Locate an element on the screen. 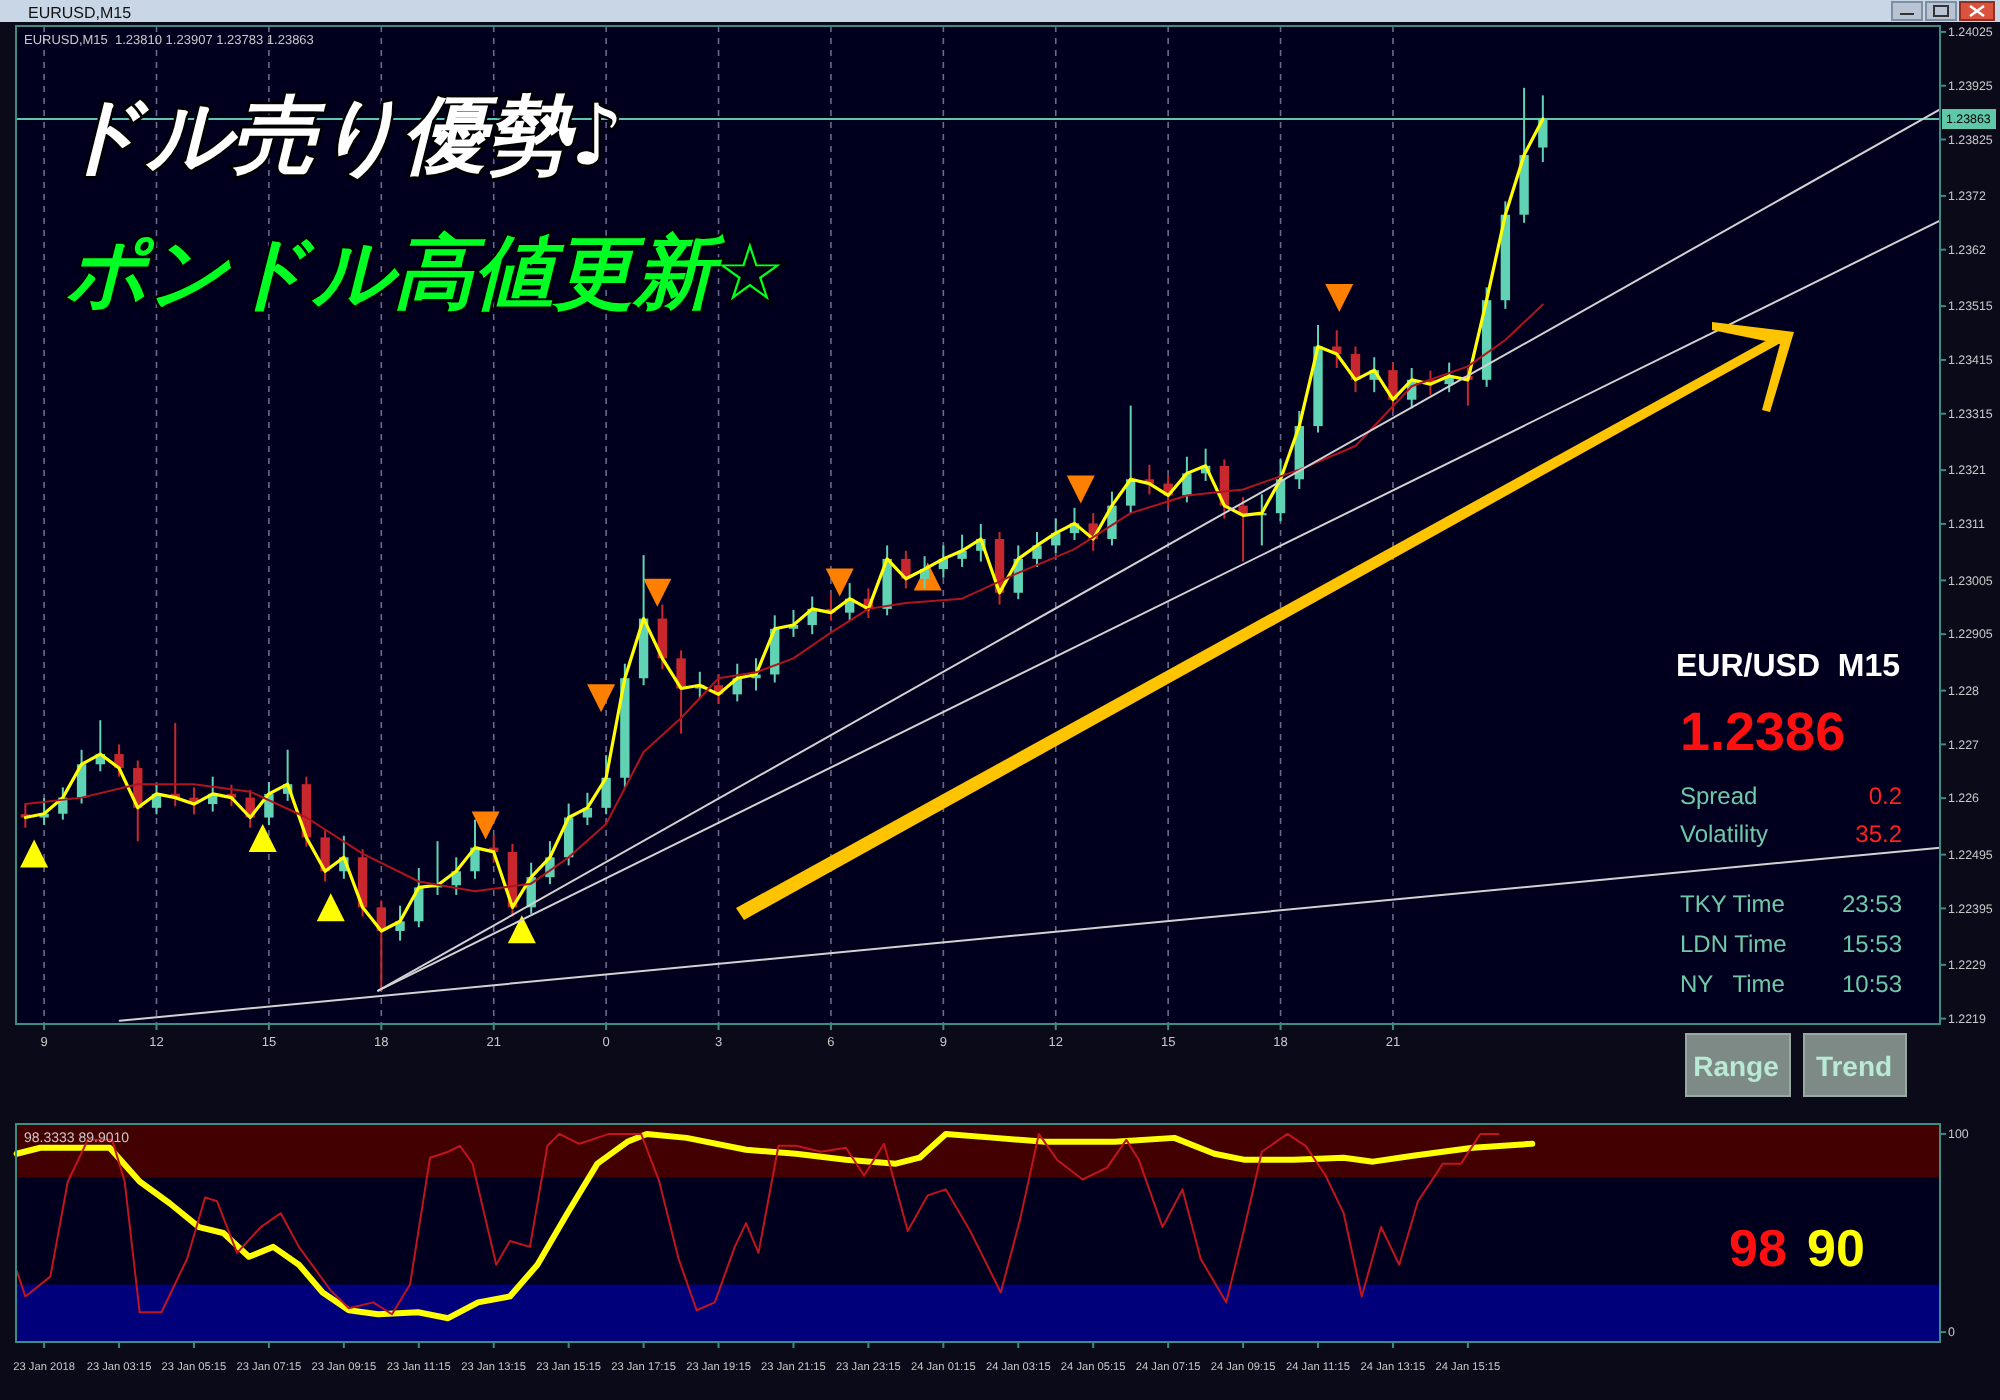  annotation: ポンドル高値更新☆ is located at coordinates (426, 274).